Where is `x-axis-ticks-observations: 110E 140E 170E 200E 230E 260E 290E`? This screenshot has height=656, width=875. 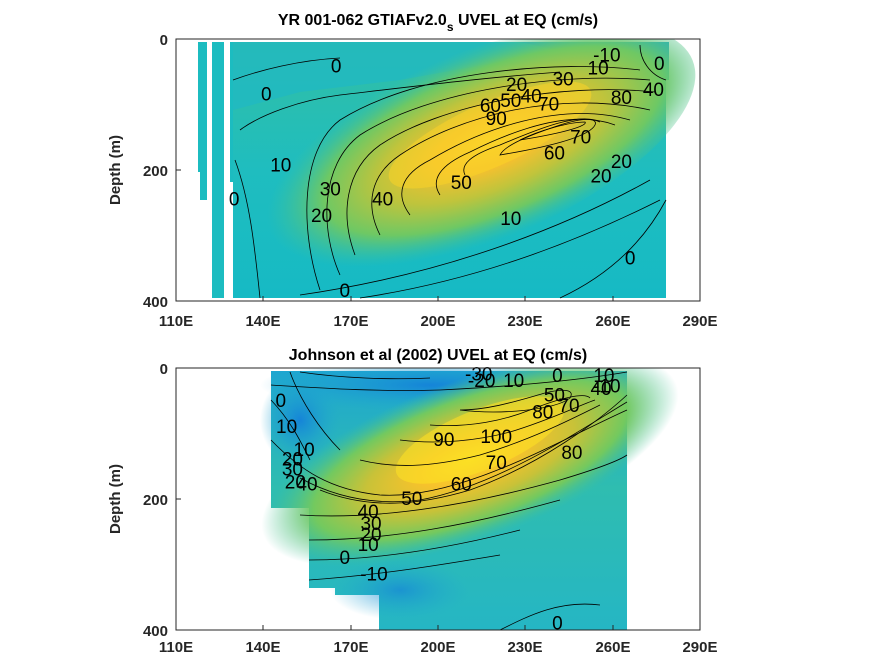 x-axis-ticks-observations: 110E 140E 170E 200E 230E 260E 290E is located at coordinates (438, 647).